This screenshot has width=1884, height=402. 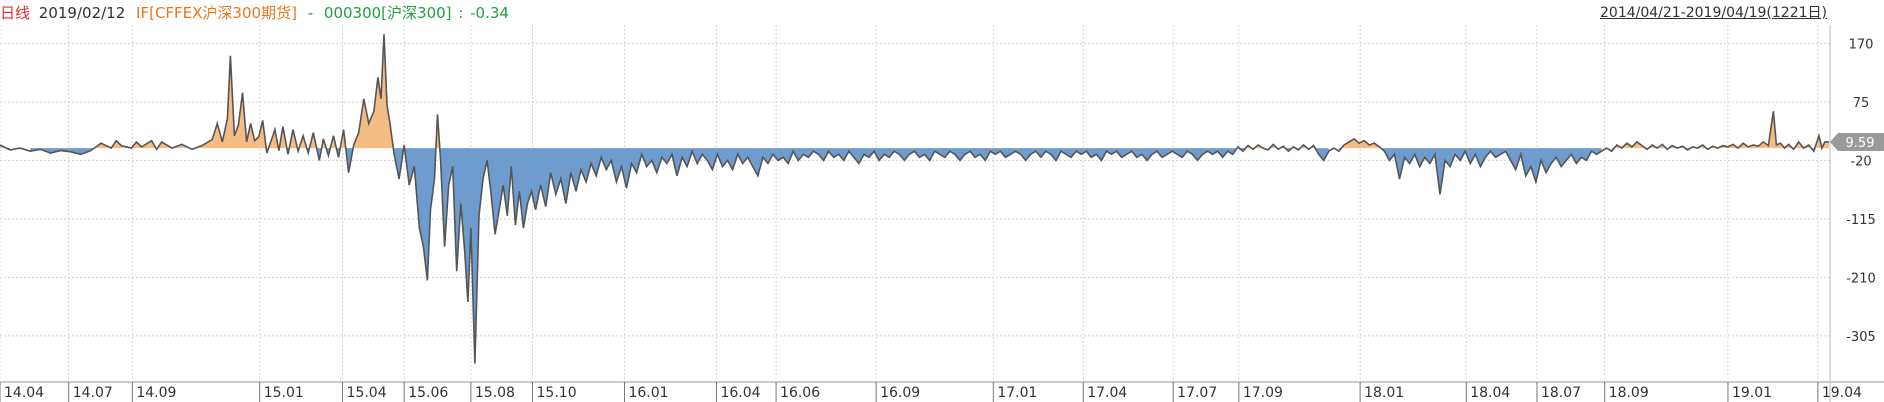 I want to click on x-tick-label: 19.04, so click(x=1842, y=393).